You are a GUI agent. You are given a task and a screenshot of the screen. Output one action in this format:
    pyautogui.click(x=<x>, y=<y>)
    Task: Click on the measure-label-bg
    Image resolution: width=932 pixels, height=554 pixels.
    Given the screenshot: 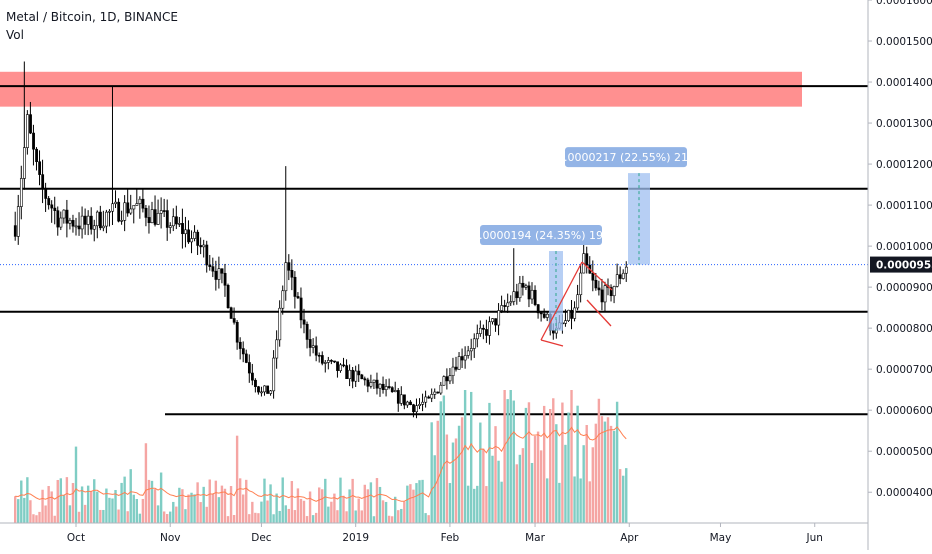 What is the action you would take?
    pyautogui.click(x=541, y=235)
    